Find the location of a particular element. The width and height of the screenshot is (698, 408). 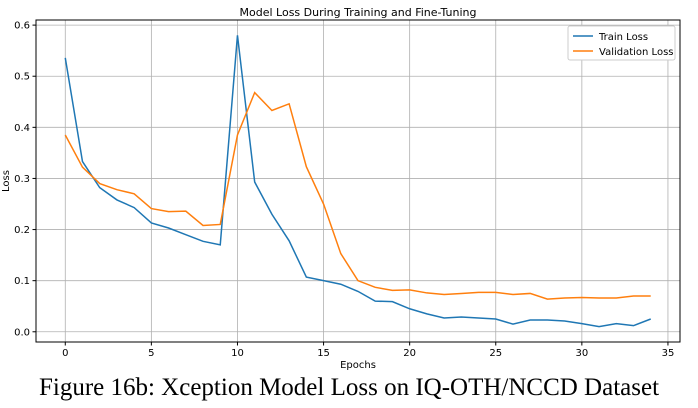

x-axis-label: Epochs is located at coordinates (358, 365).